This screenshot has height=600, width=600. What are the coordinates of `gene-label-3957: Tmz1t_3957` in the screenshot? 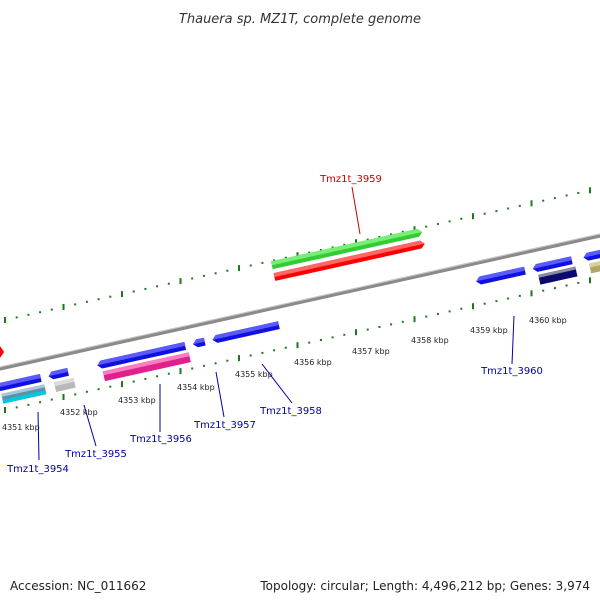 It's located at (224, 425).